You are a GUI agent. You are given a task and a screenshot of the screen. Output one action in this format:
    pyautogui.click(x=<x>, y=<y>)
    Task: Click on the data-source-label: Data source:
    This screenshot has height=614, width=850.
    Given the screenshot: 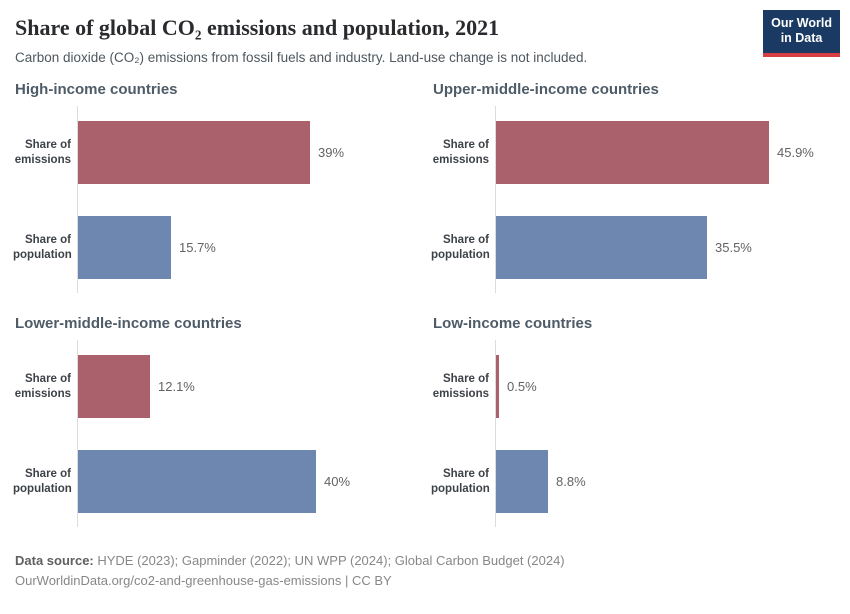 What is the action you would take?
    pyautogui.click(x=54, y=561)
    